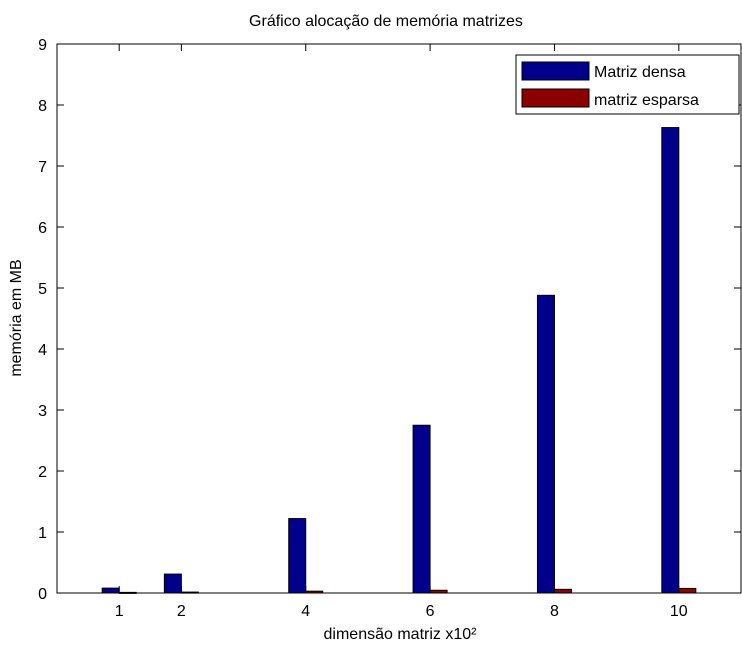  Describe the element at coordinates (42, 45) in the screenshot. I see `y-tick-label: 9` at that location.